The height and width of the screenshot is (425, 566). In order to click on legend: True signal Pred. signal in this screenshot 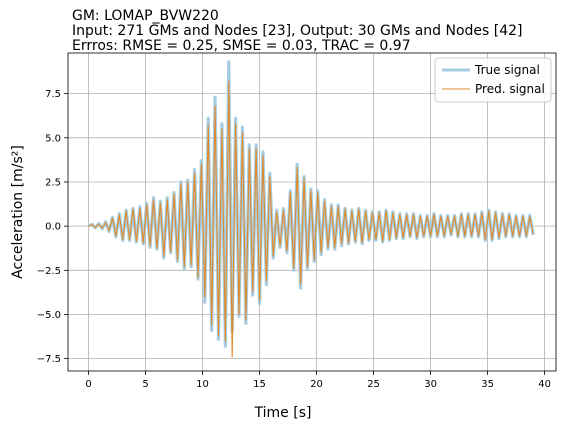, I will do `click(493, 80)`.